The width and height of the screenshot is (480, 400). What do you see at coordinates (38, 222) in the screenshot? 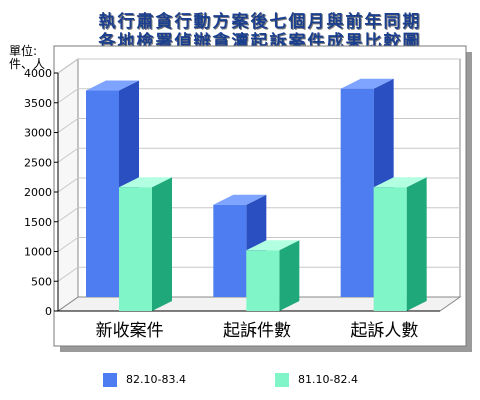
I see `y-tick-label: 1500` at bounding box center [38, 222].